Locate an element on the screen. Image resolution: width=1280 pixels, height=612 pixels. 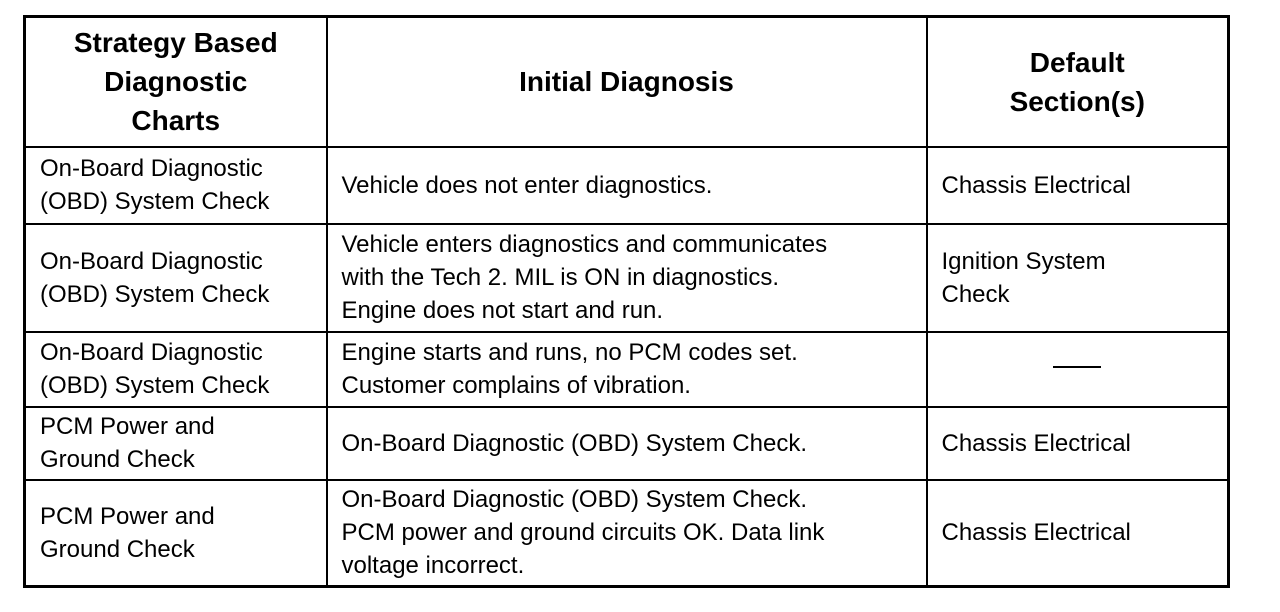
dash-mark is located at coordinates (1077, 367).